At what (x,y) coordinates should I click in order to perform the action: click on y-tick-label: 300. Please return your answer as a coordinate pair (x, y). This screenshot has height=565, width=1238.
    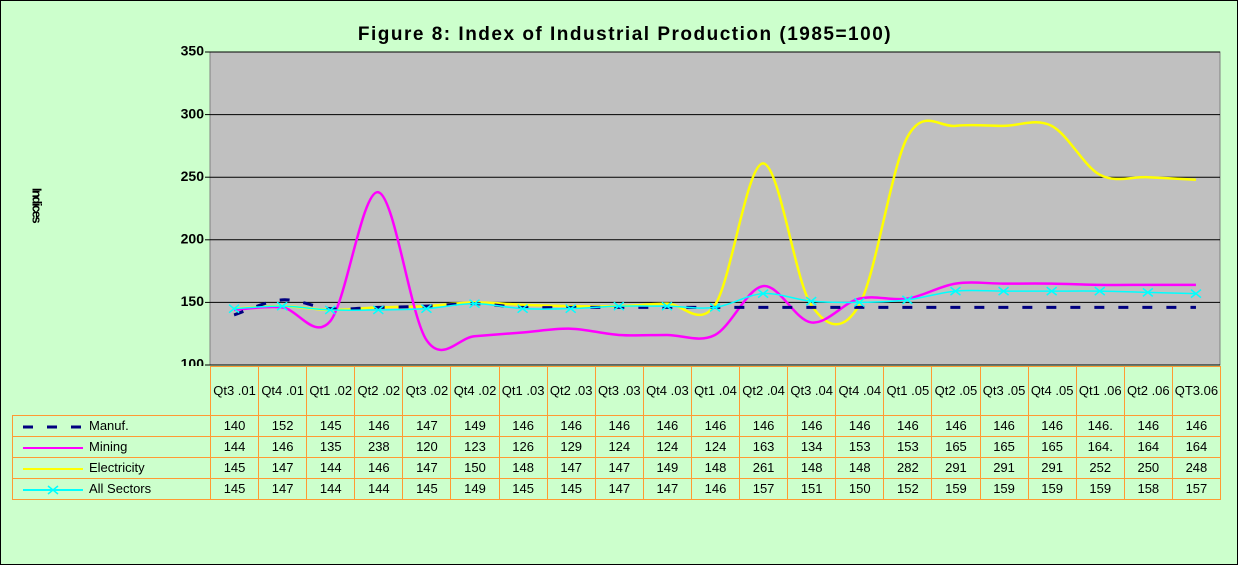
    Looking at the image, I should click on (193, 113).